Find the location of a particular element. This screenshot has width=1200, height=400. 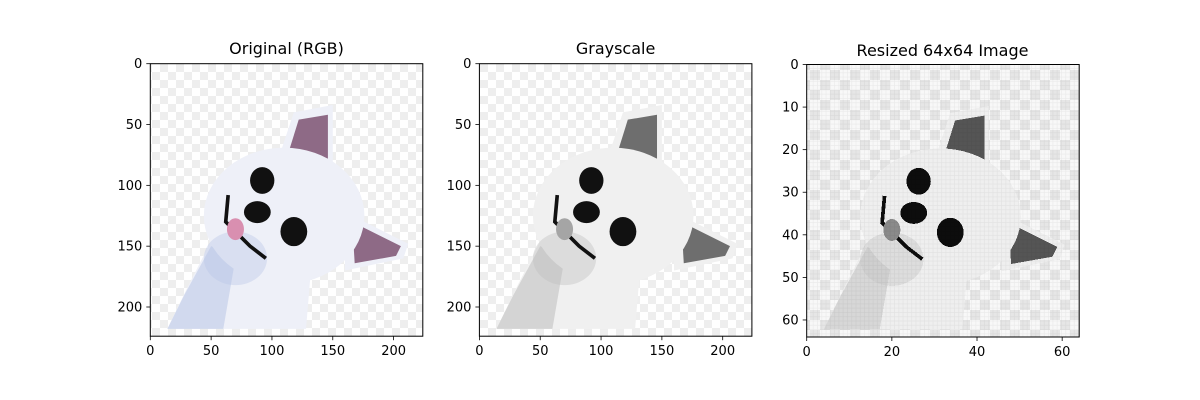

y-tick-label: 60 is located at coordinates (790, 320).